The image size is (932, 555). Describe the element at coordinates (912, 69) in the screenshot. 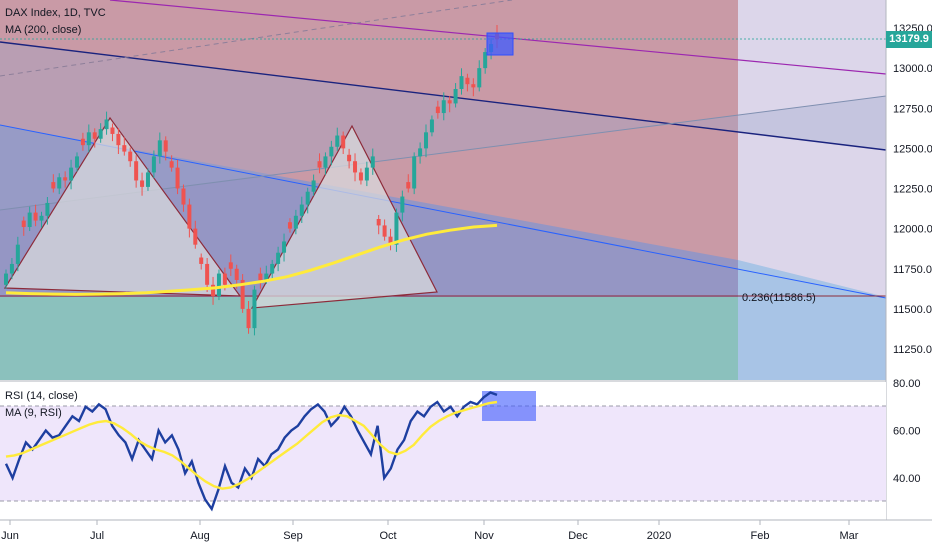

I see `price-tick-1: 13000.0` at that location.